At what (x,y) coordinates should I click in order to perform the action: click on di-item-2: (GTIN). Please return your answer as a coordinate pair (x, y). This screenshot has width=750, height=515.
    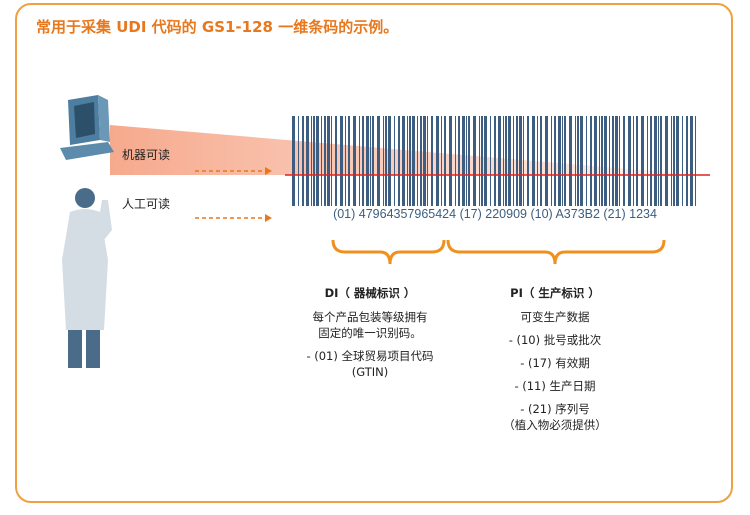
    Looking at the image, I should click on (370, 372).